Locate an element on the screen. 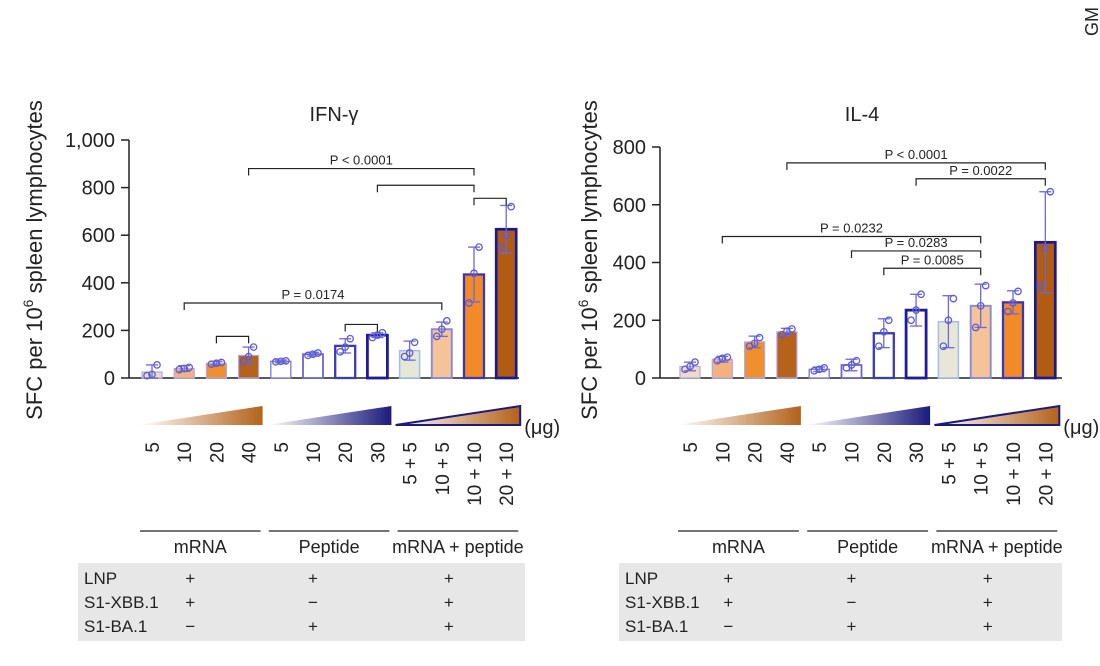 Image resolution: width=1100 pixels, height=666 pixels. chart-title: IFN-γ is located at coordinates (334, 115).